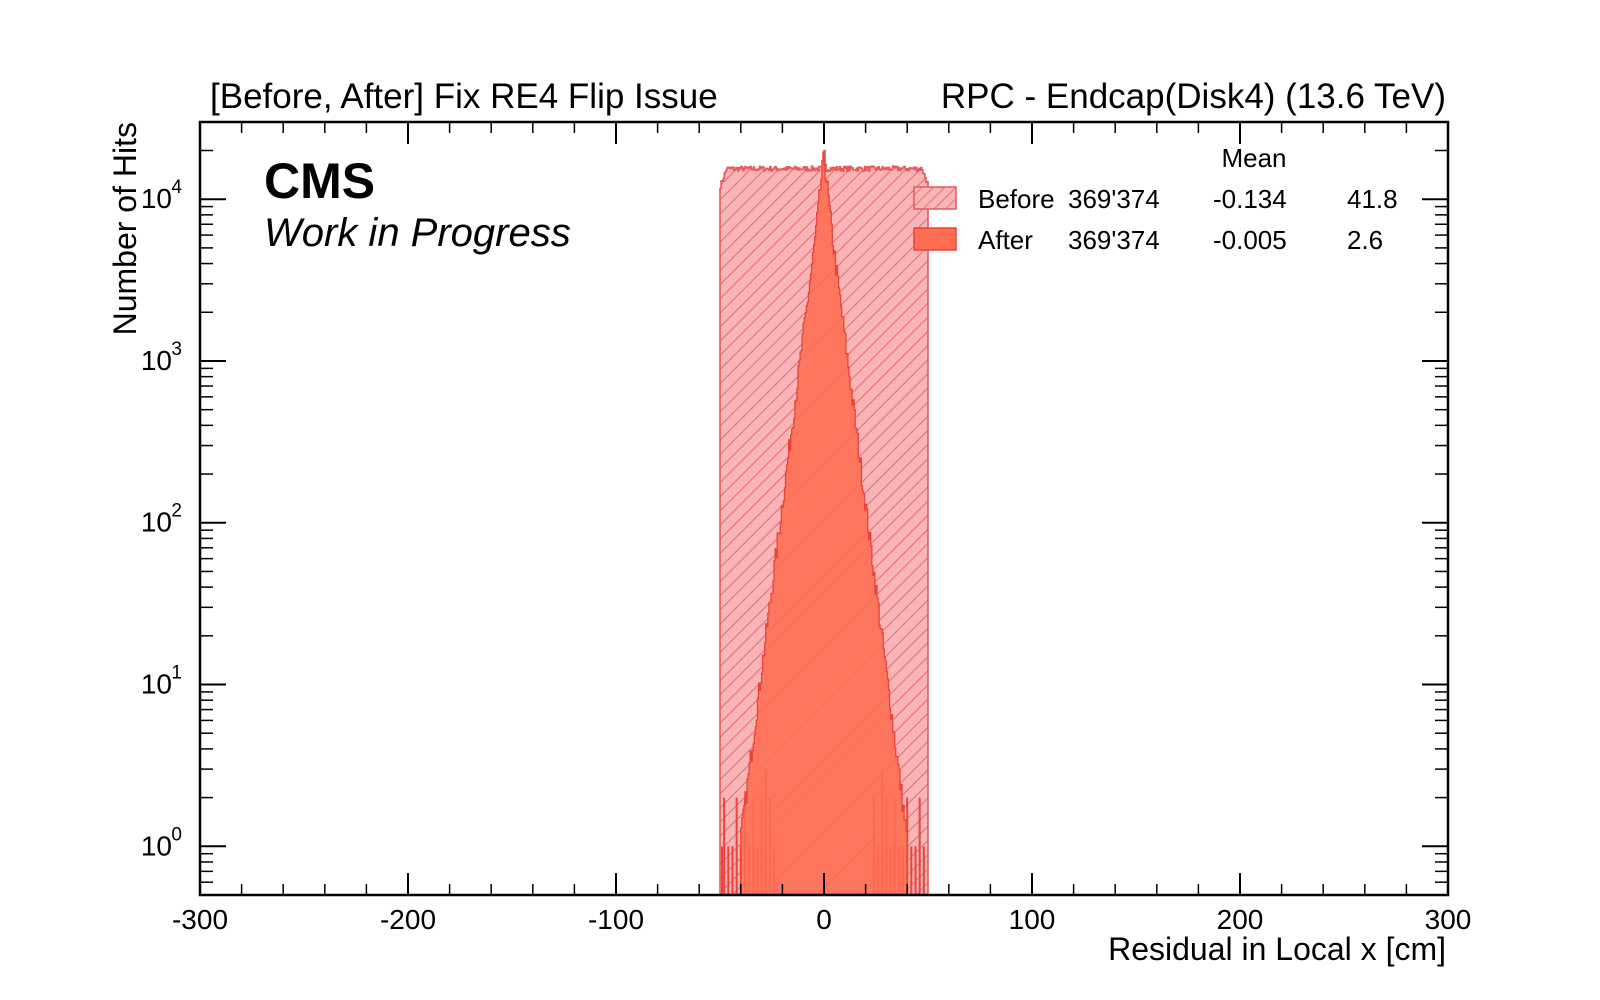 This screenshot has height=1000, width=1600. What do you see at coordinates (935, 239) in the screenshot?
I see `legend-swatch-after` at bounding box center [935, 239].